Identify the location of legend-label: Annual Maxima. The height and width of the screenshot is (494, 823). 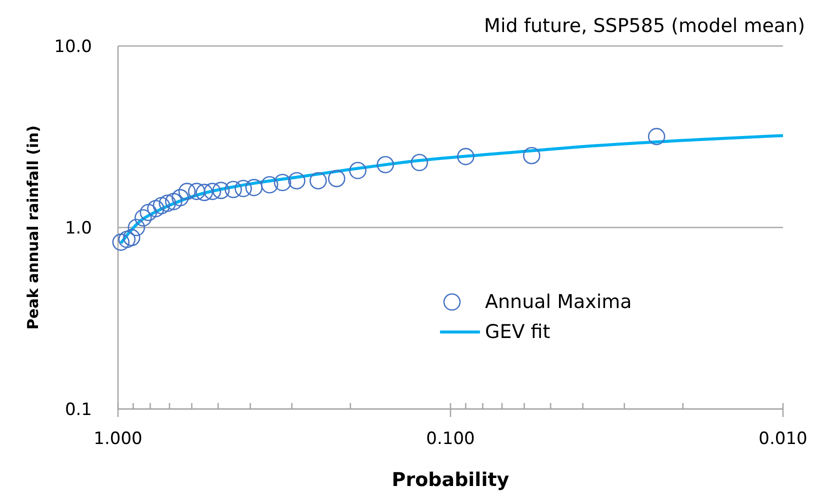
(558, 302).